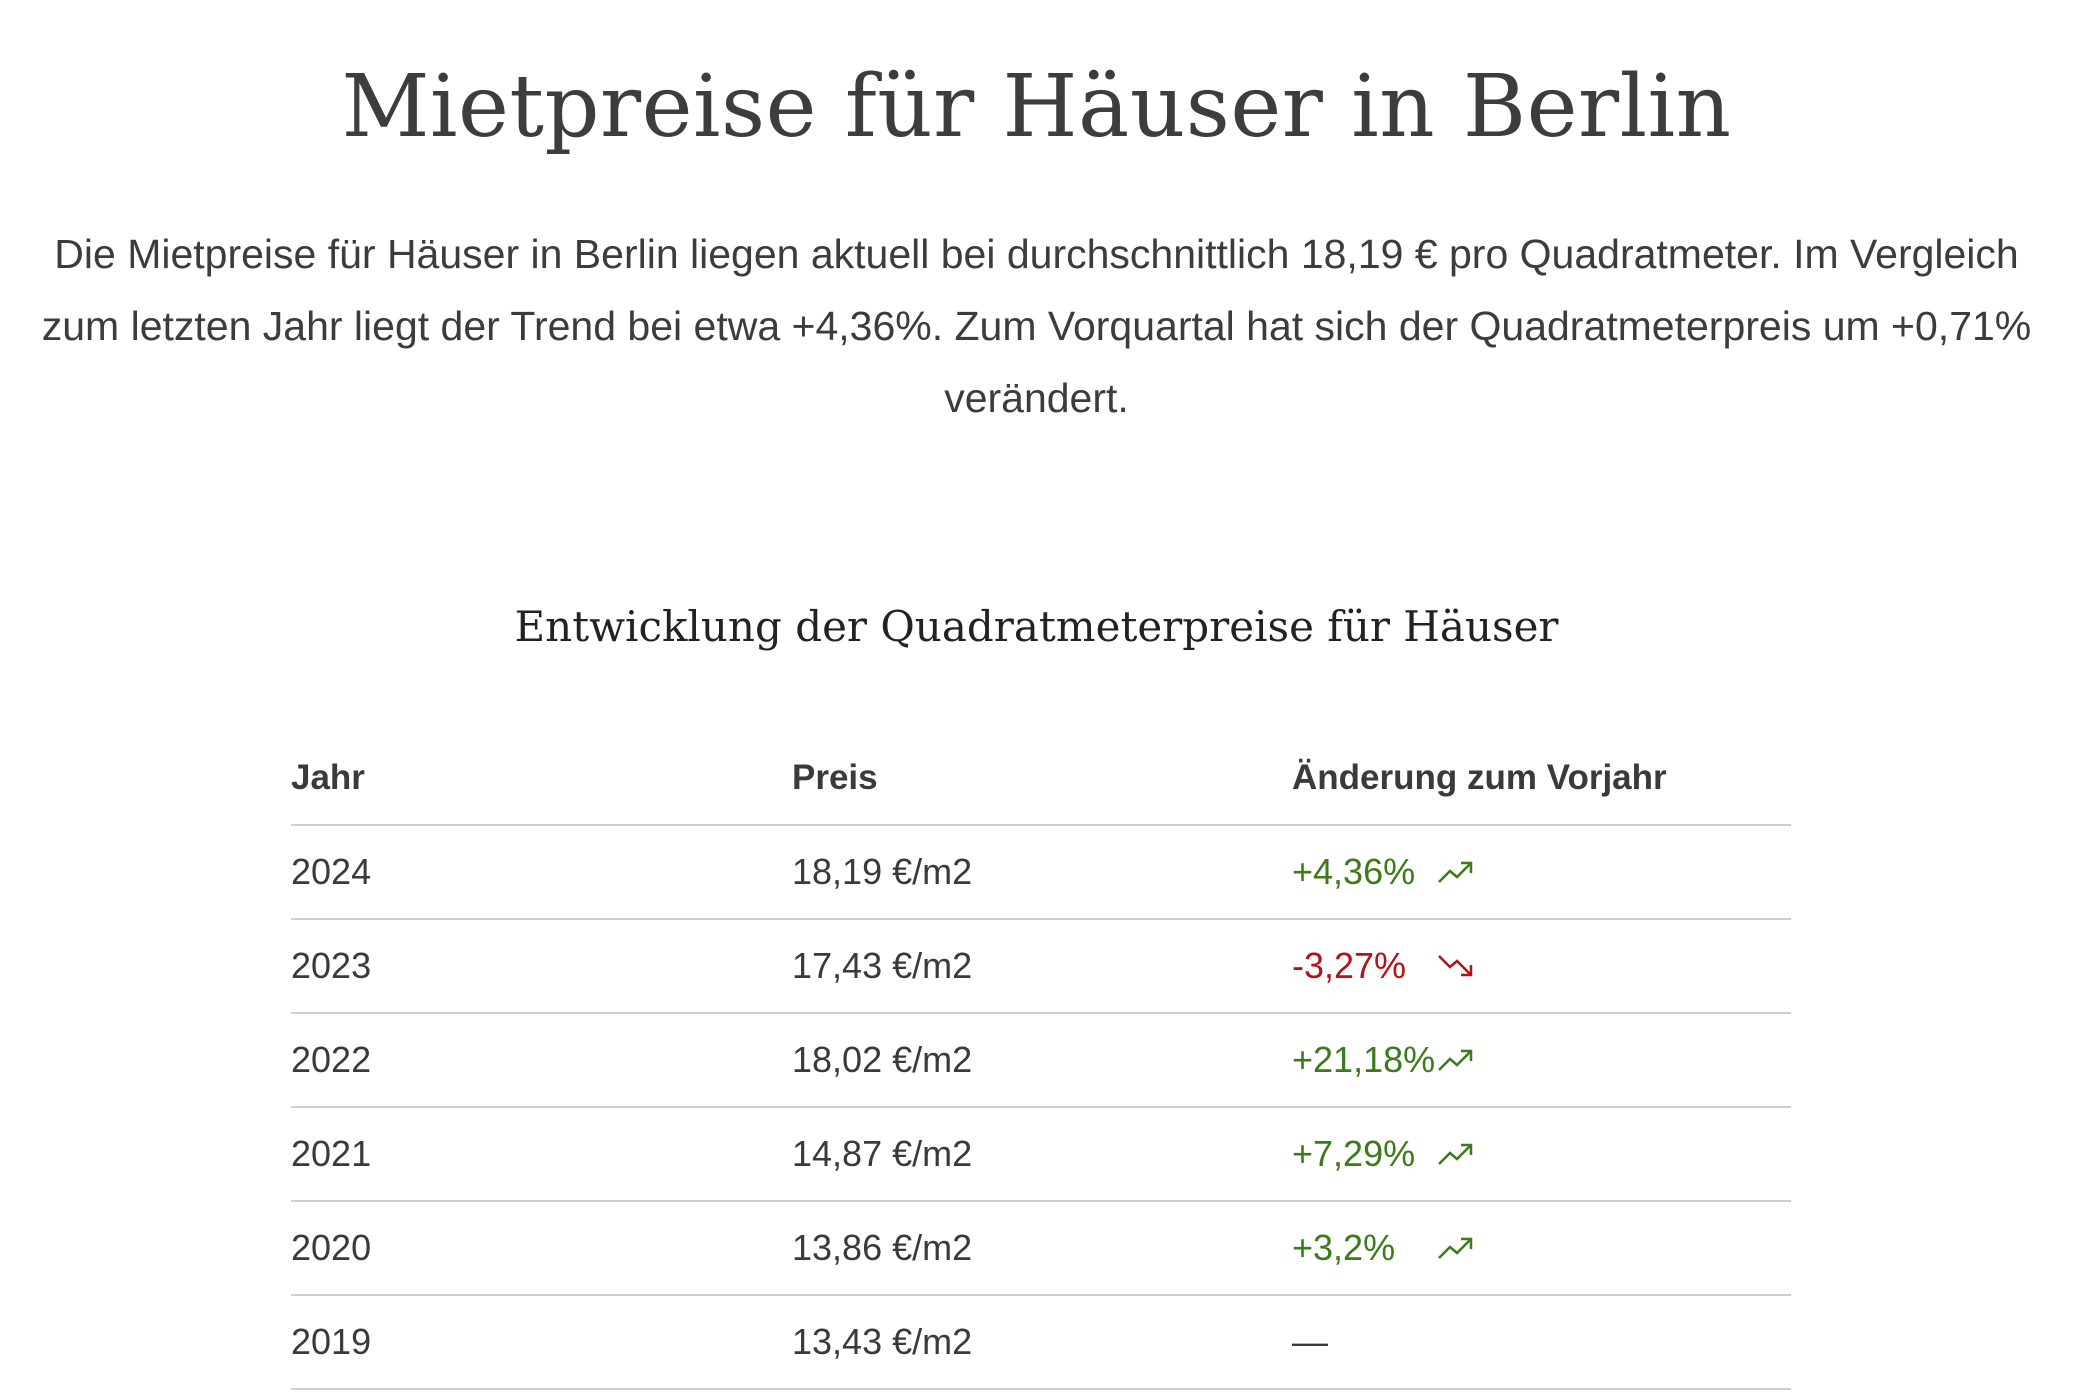  I want to click on year-cell: 2020, so click(331, 1247).